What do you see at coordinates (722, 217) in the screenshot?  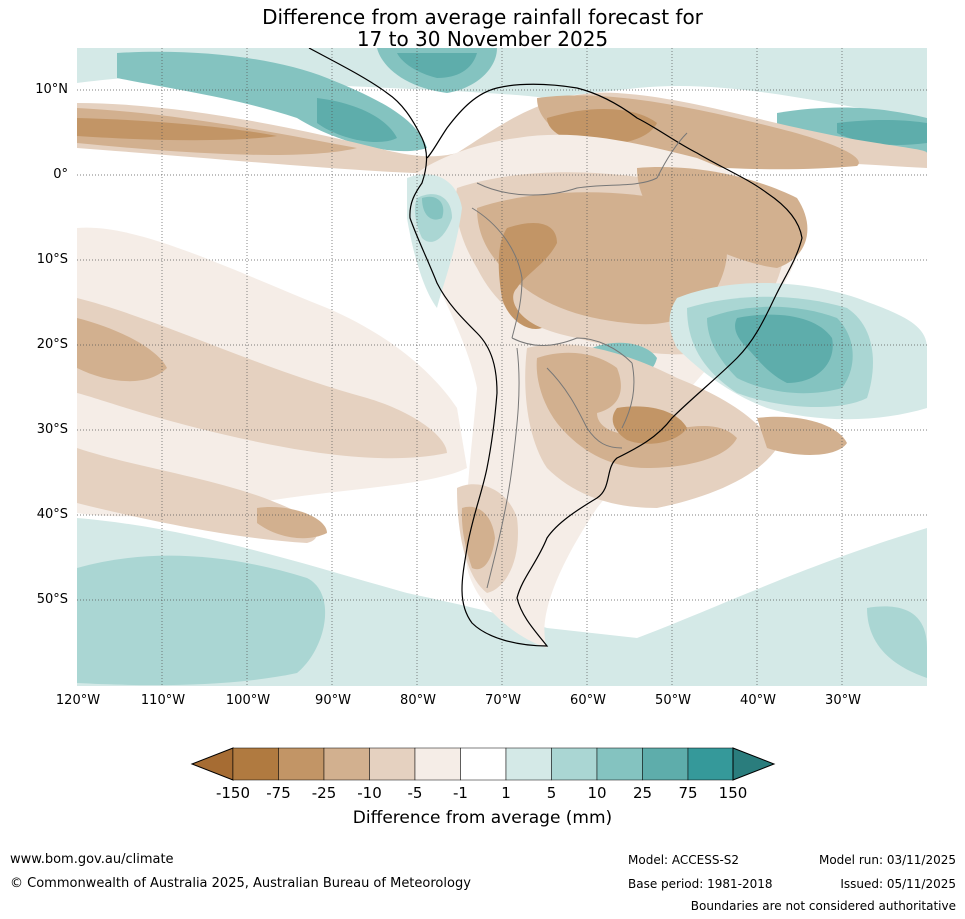 I see `east-brazil-dry` at bounding box center [722, 217].